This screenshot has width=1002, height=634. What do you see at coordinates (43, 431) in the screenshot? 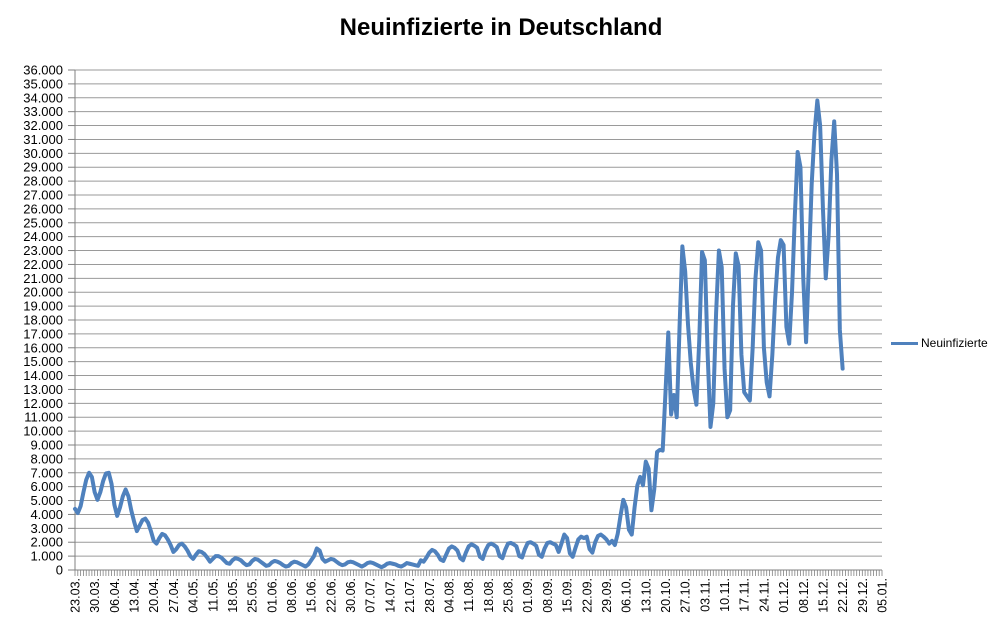
I see `y-tick-label: 10.000` at bounding box center [43, 431].